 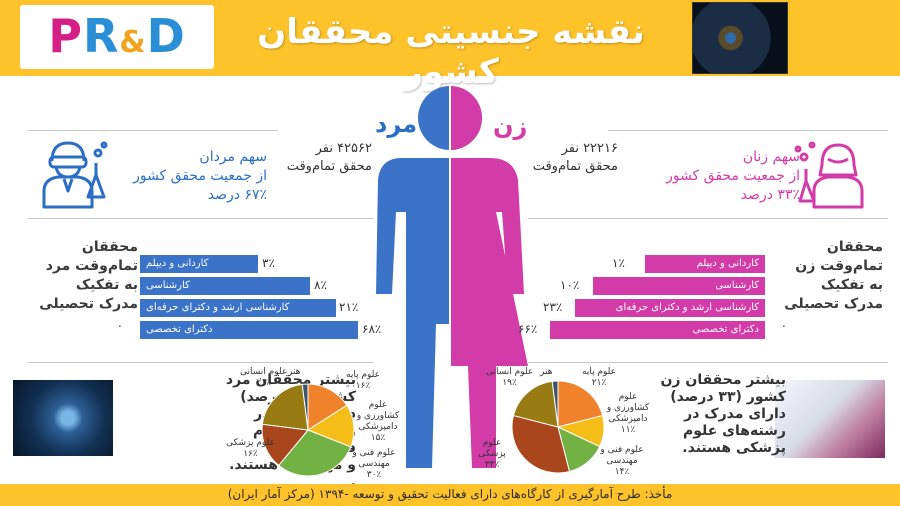 What do you see at coordinates (372, 329) in the screenshot?
I see `men-bar-phd-percent: ۶۸٪` at bounding box center [372, 329].